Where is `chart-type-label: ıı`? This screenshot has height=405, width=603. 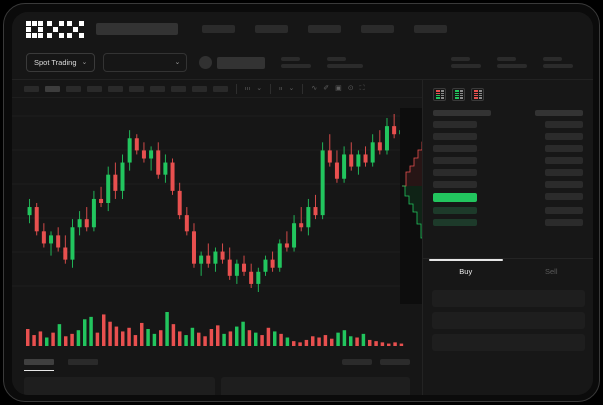
chart-type-label: ıı is located at coordinates (281, 88).